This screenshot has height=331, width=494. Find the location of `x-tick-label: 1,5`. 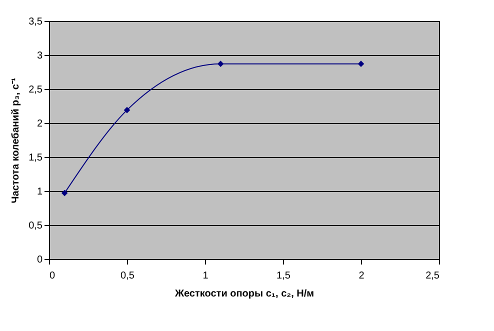

x-tick-label: 1,5 is located at coordinates (283, 276).